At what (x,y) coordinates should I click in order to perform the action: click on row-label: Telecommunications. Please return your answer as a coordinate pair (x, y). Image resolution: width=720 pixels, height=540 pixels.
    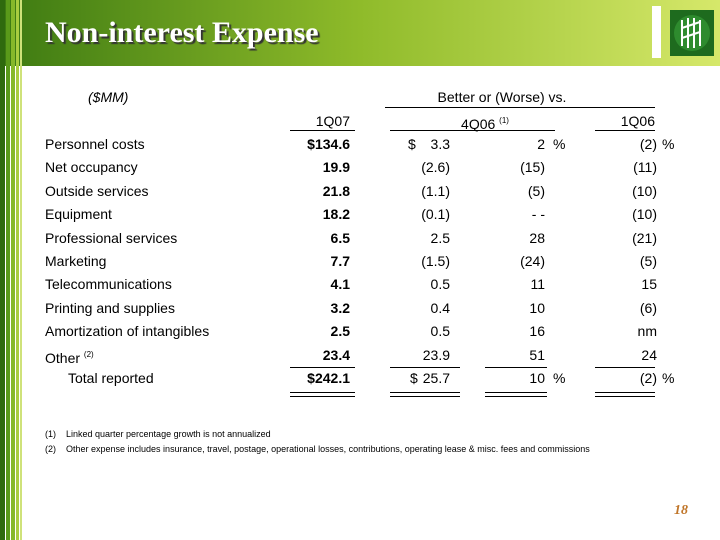
    Looking at the image, I should click on (108, 284).